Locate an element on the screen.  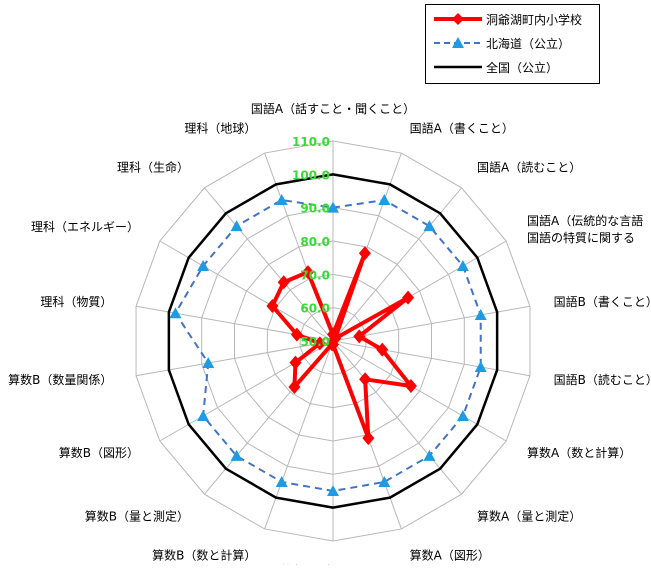
legend-item-series-3: 全国（公立） is located at coordinates (513, 68).